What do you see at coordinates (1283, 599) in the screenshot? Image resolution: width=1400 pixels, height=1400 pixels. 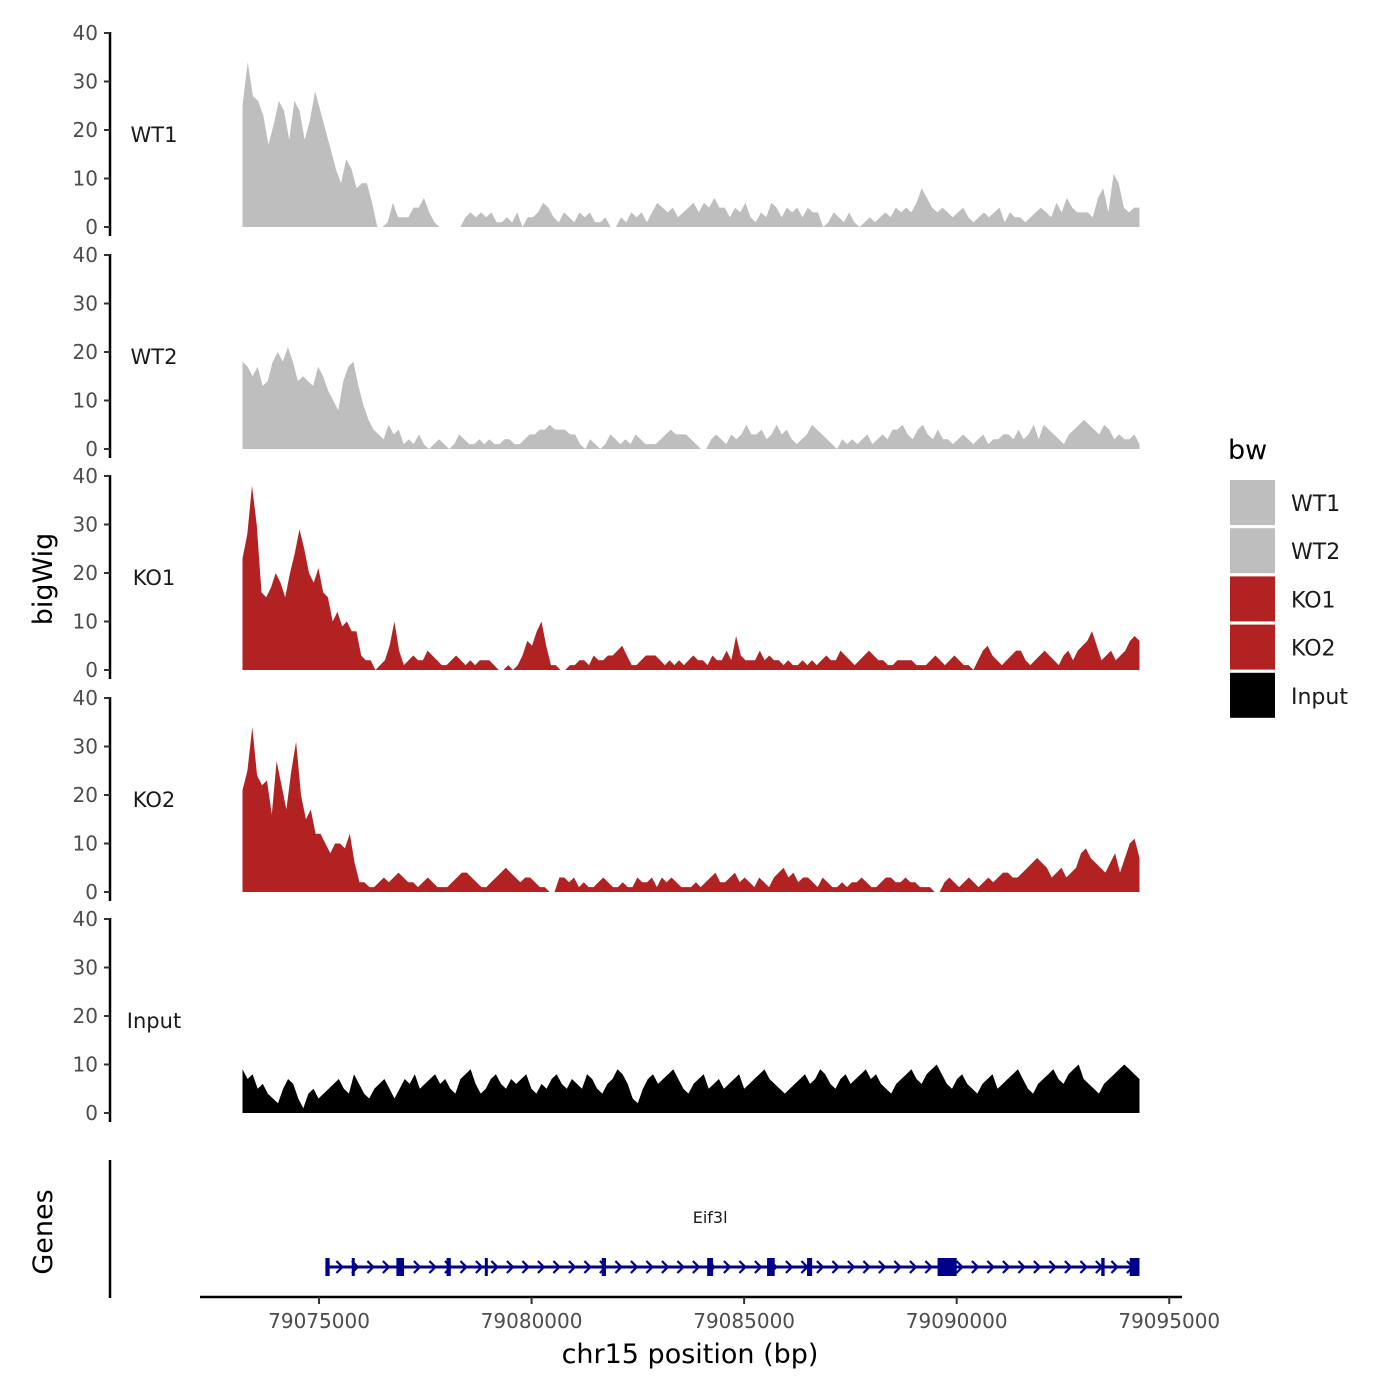 I see `legend-item-ko1: KO1` at bounding box center [1283, 599].